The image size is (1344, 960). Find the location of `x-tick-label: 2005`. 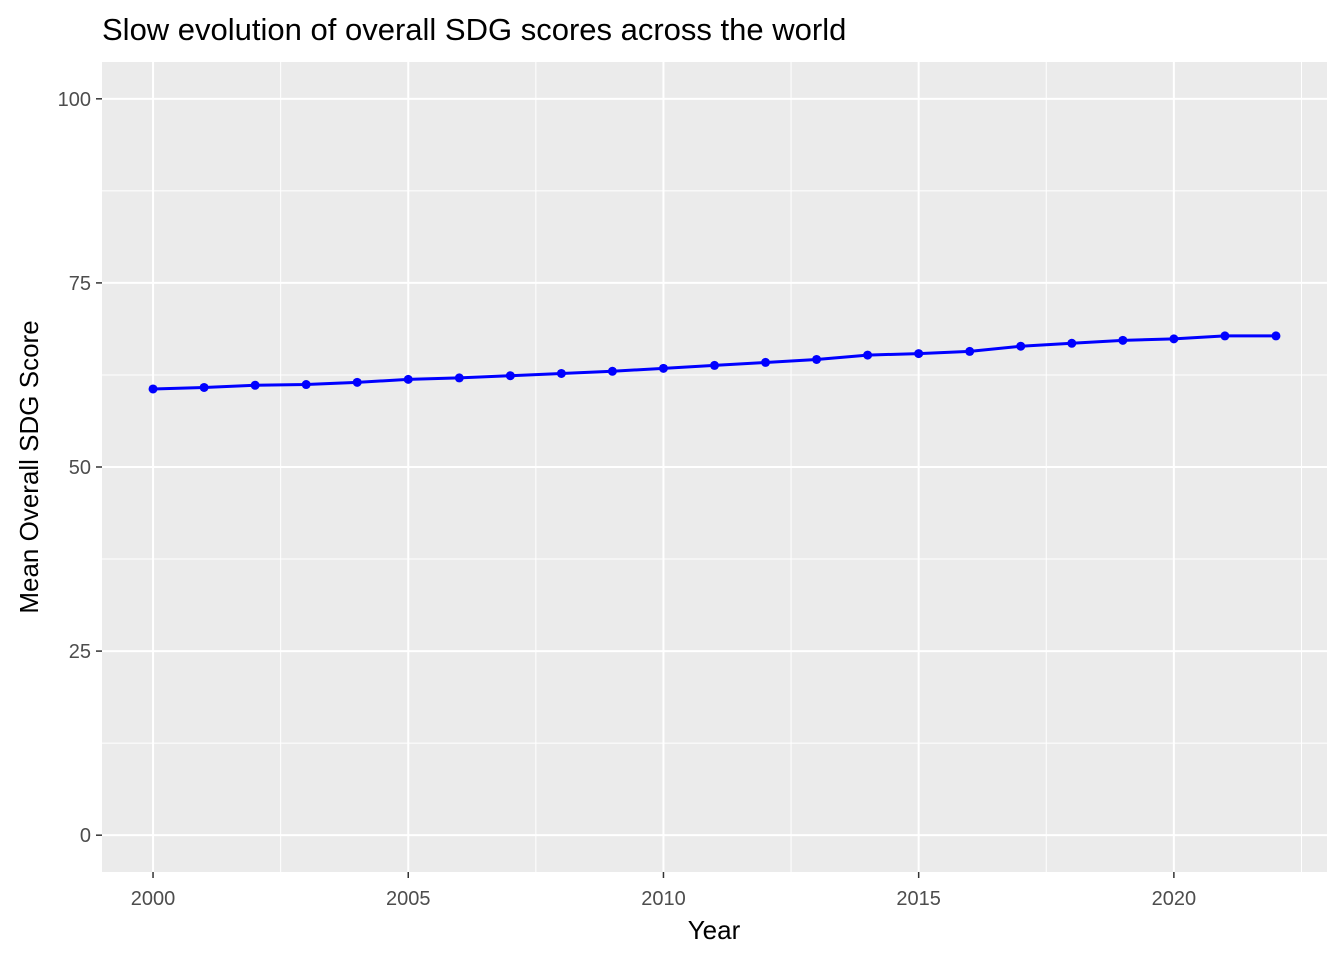

x-tick-label: 2005 is located at coordinates (408, 899).